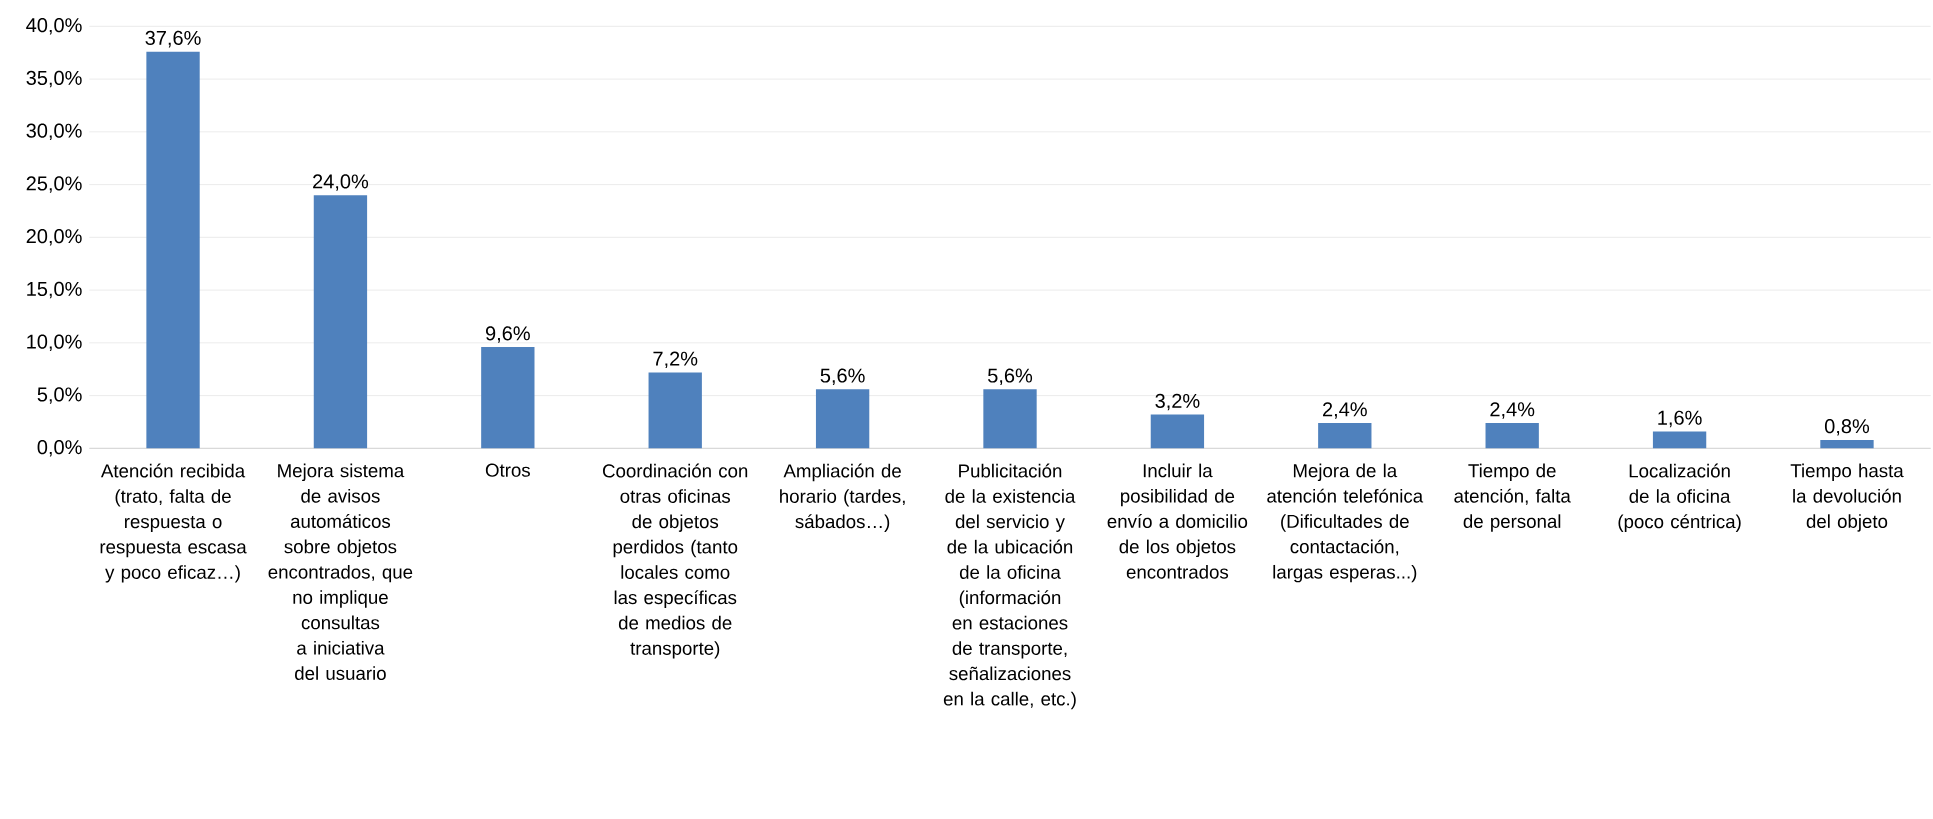  Describe the element at coordinates (1680, 419) in the screenshot. I see `data-label: 1,6%` at that location.